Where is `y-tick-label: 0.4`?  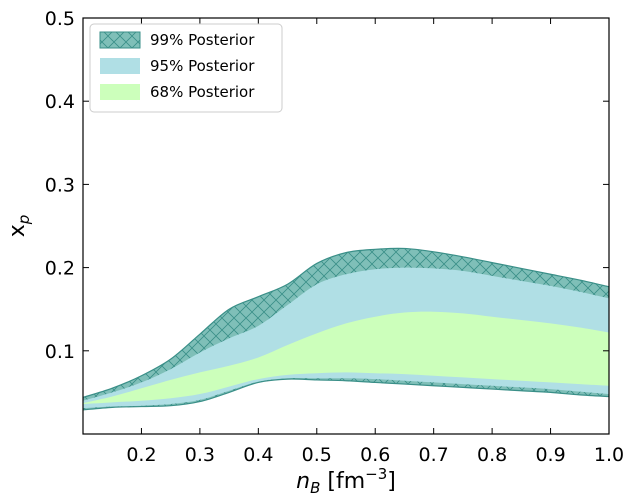 y-tick-label: 0.4 is located at coordinates (60, 102).